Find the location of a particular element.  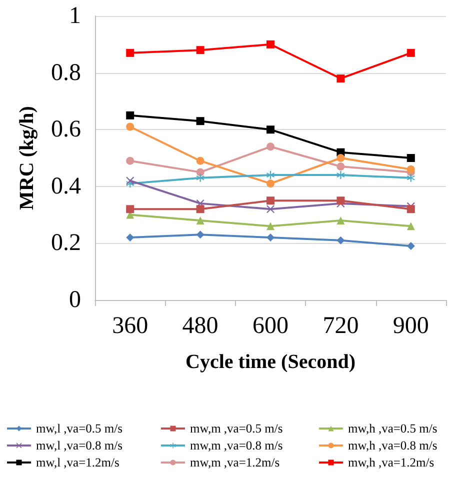

y-axis-title: MRC (kg/h) is located at coordinates (27, 158).